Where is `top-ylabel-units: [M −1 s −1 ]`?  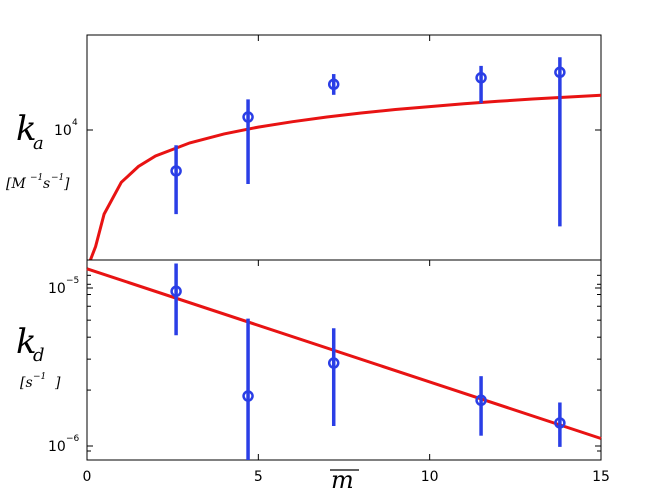 top-ylabel-units: [M −1 s −1 ] is located at coordinates (38, 182).